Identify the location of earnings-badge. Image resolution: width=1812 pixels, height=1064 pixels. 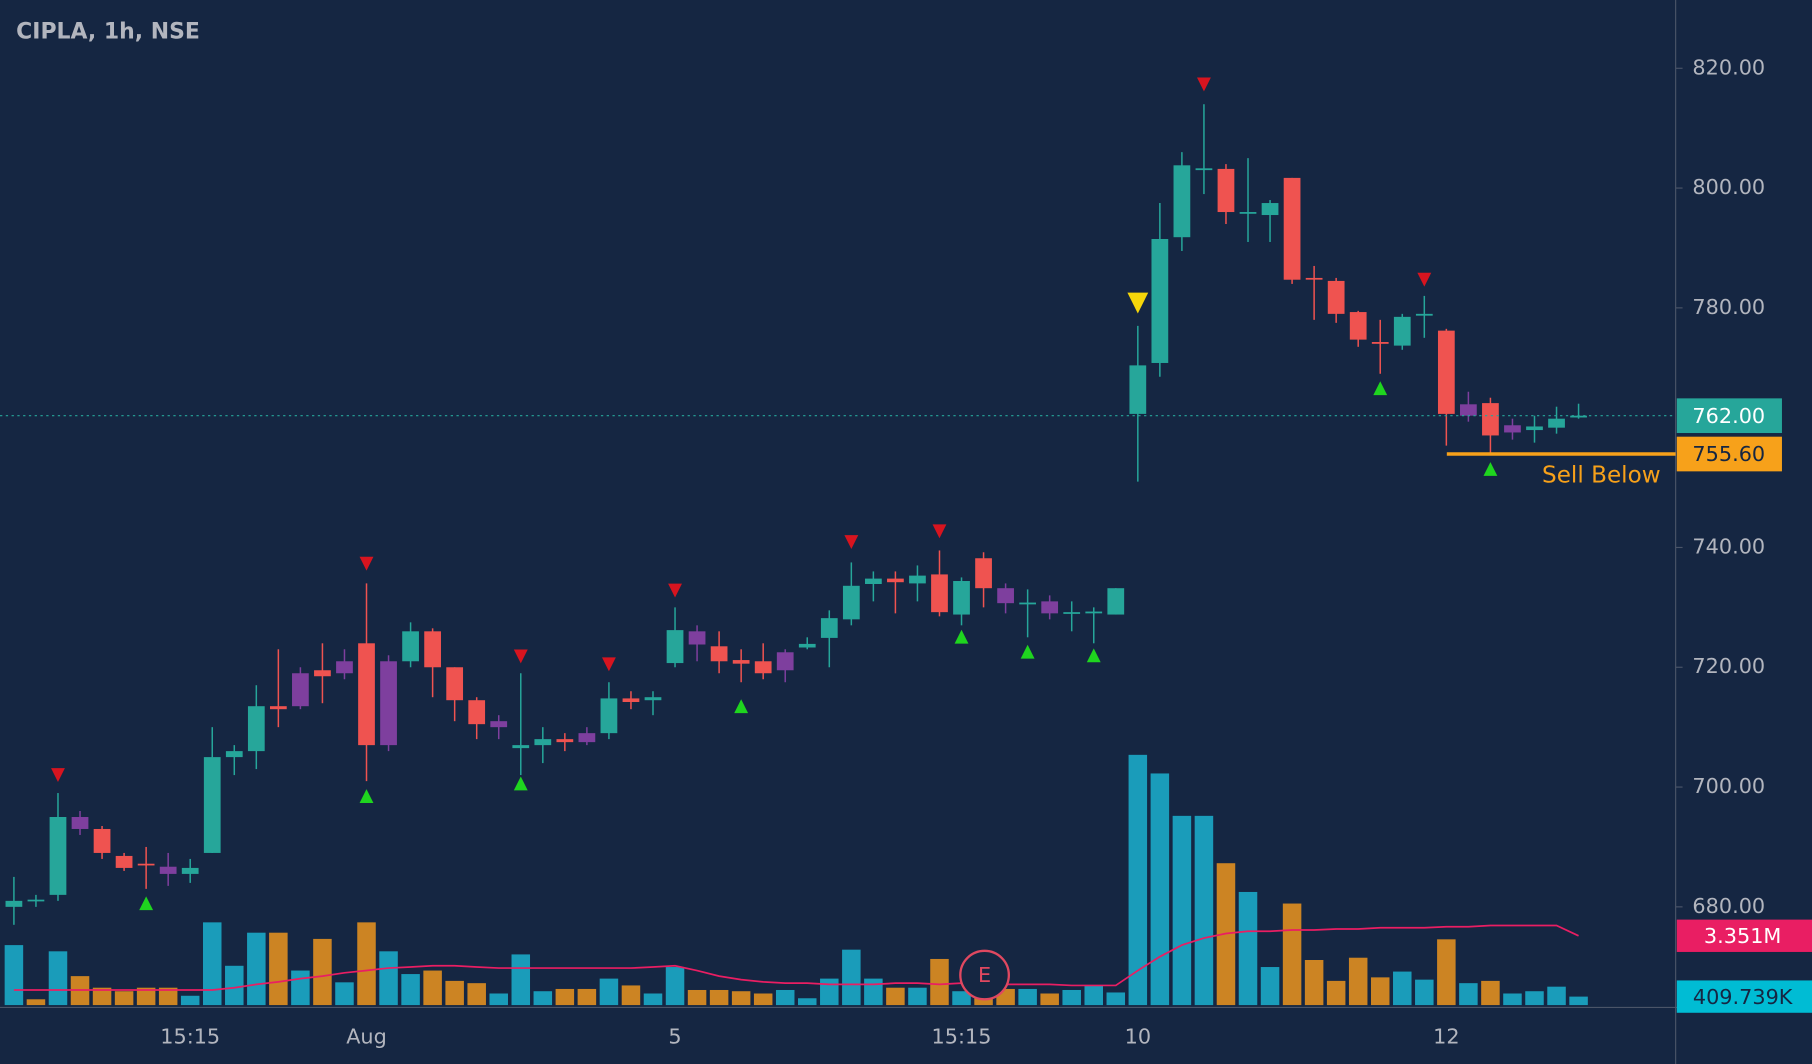
(985, 975).